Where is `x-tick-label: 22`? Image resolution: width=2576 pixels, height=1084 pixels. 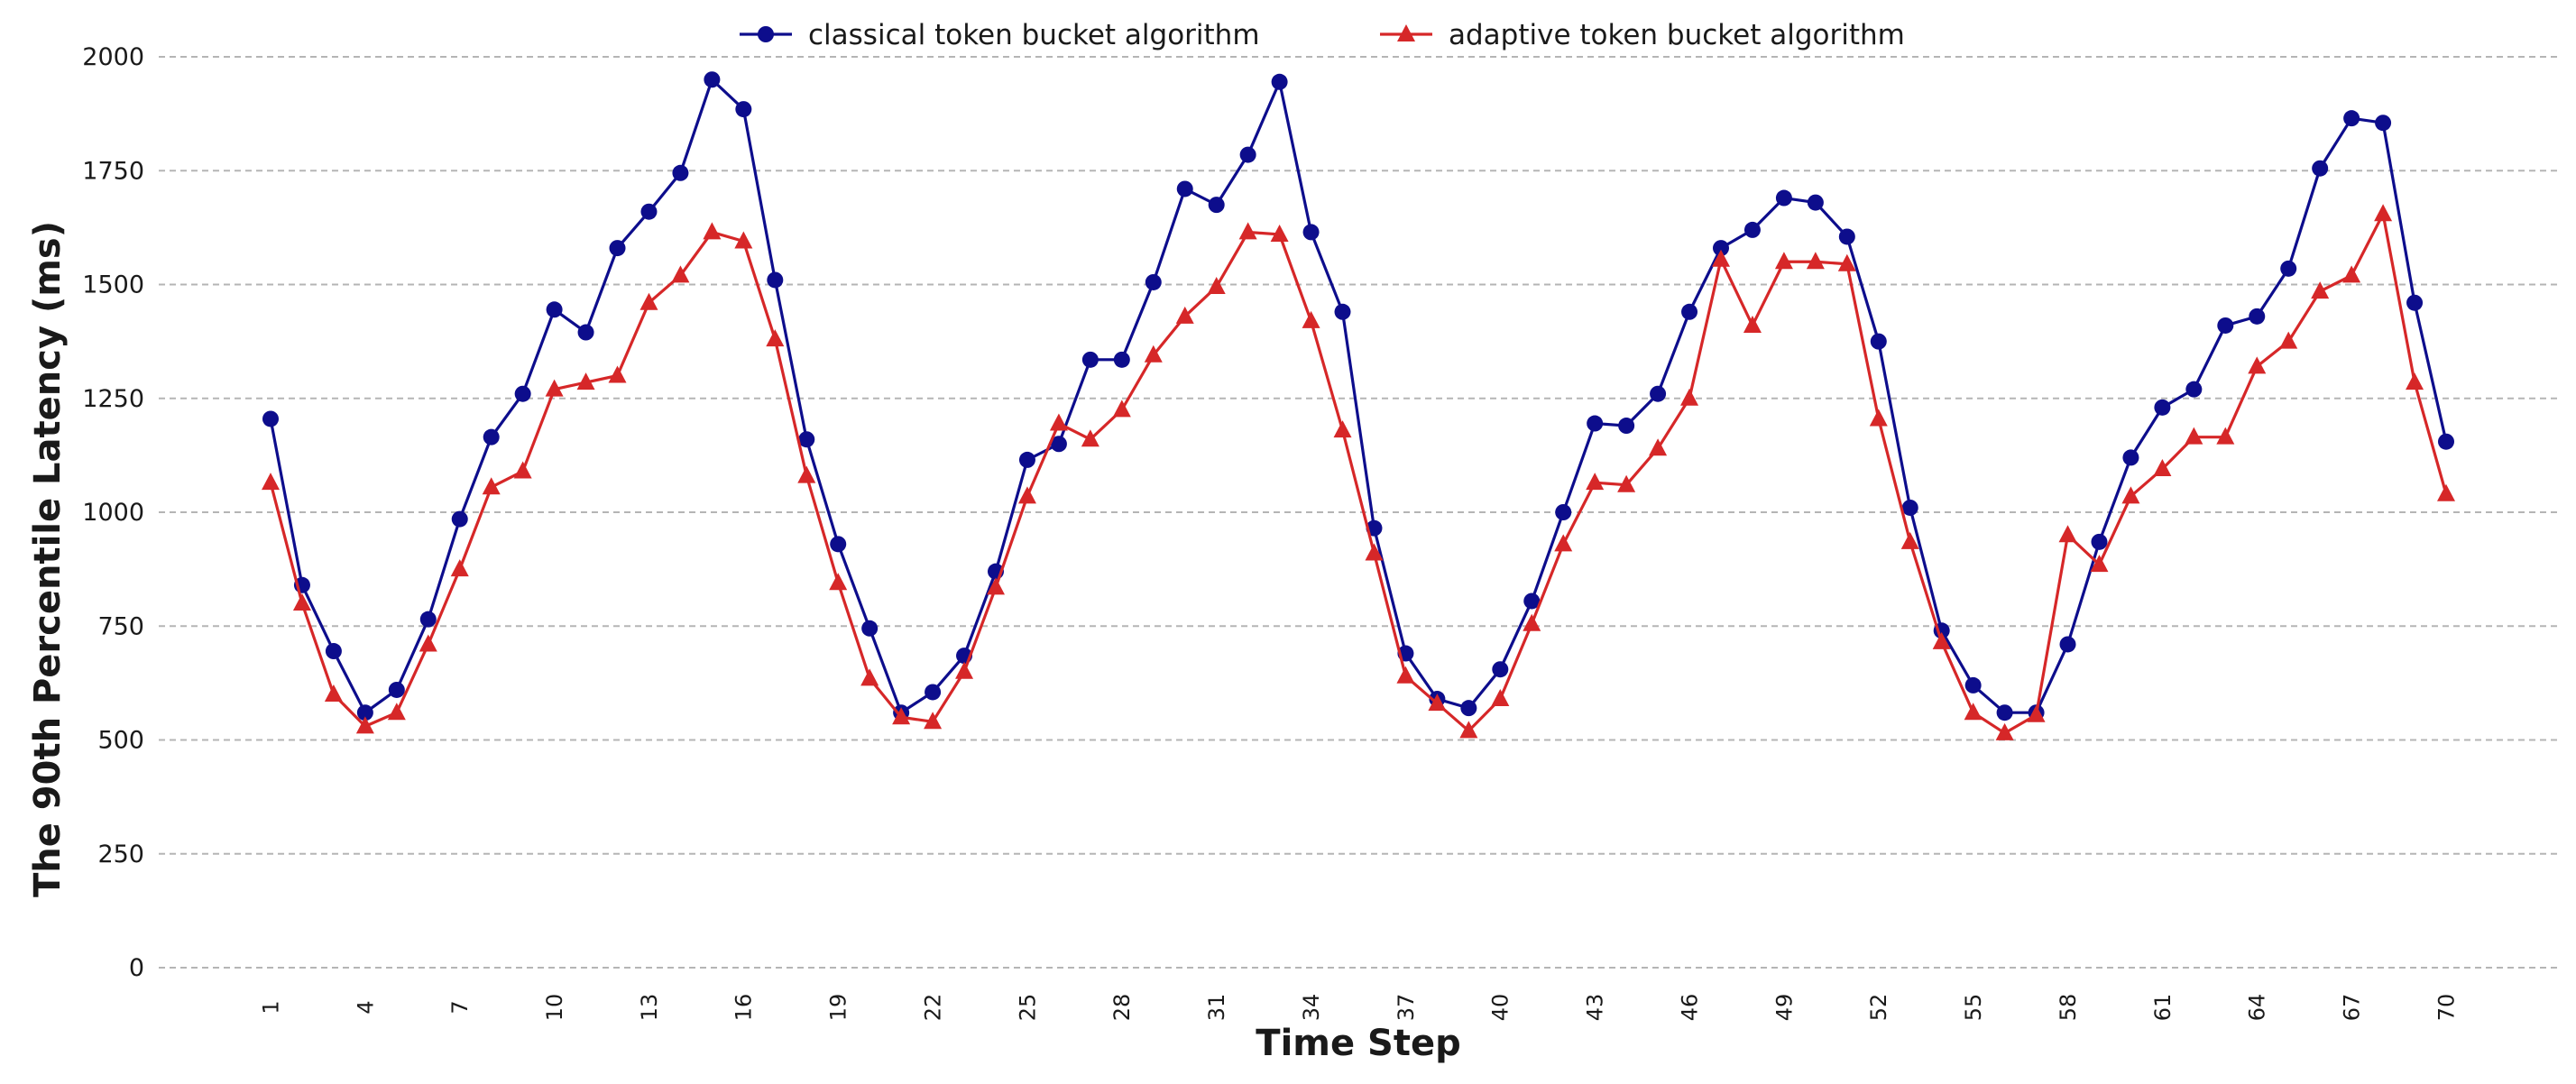 x-tick-label: 22 is located at coordinates (933, 1008).